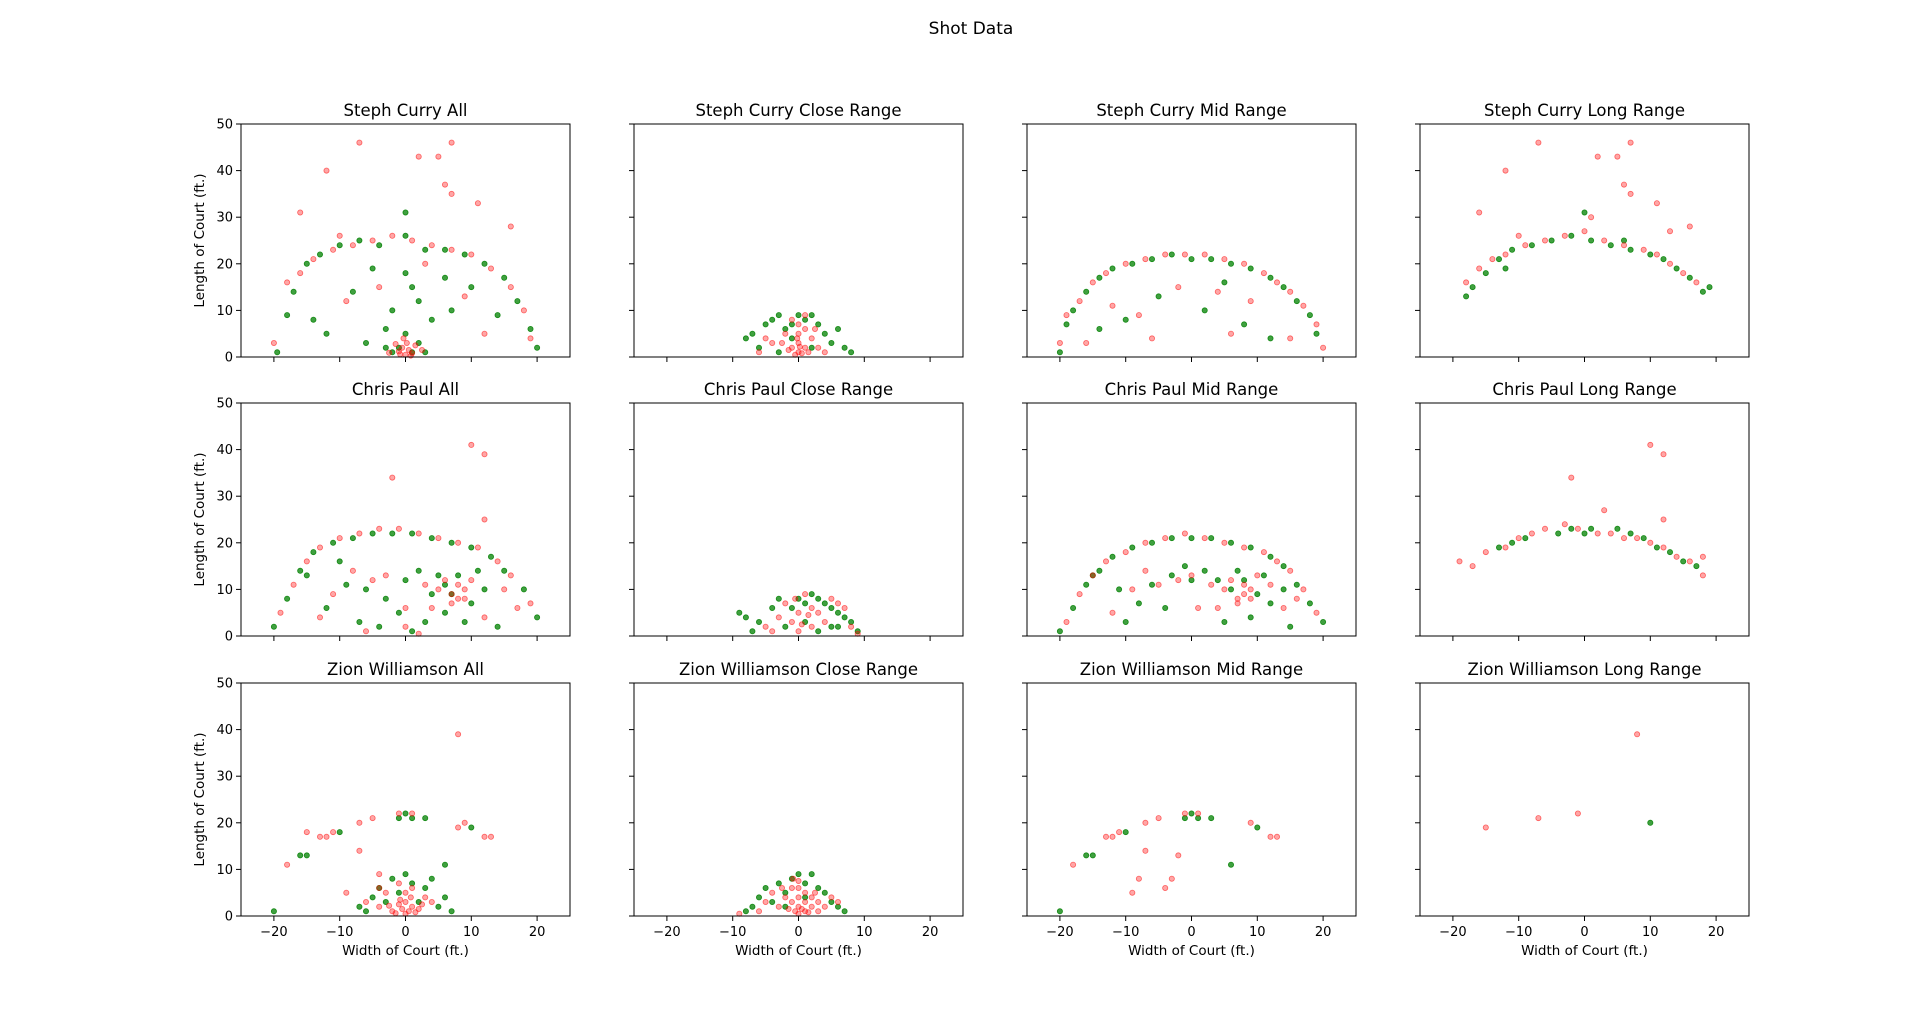 This screenshot has height=1017, width=1920. I want to click on subplot-1: Steph Curry Close Range, so click(796, 231).